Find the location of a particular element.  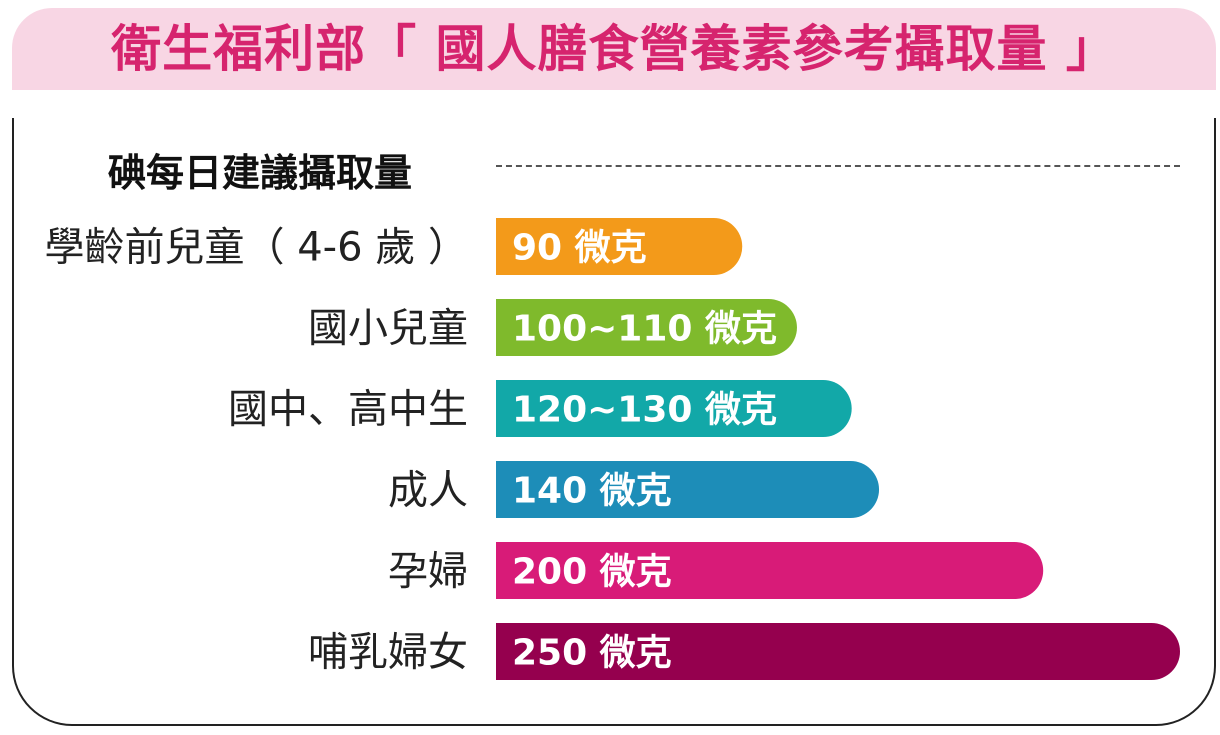

bar-value-label: 140 微克 is located at coordinates (592, 491).